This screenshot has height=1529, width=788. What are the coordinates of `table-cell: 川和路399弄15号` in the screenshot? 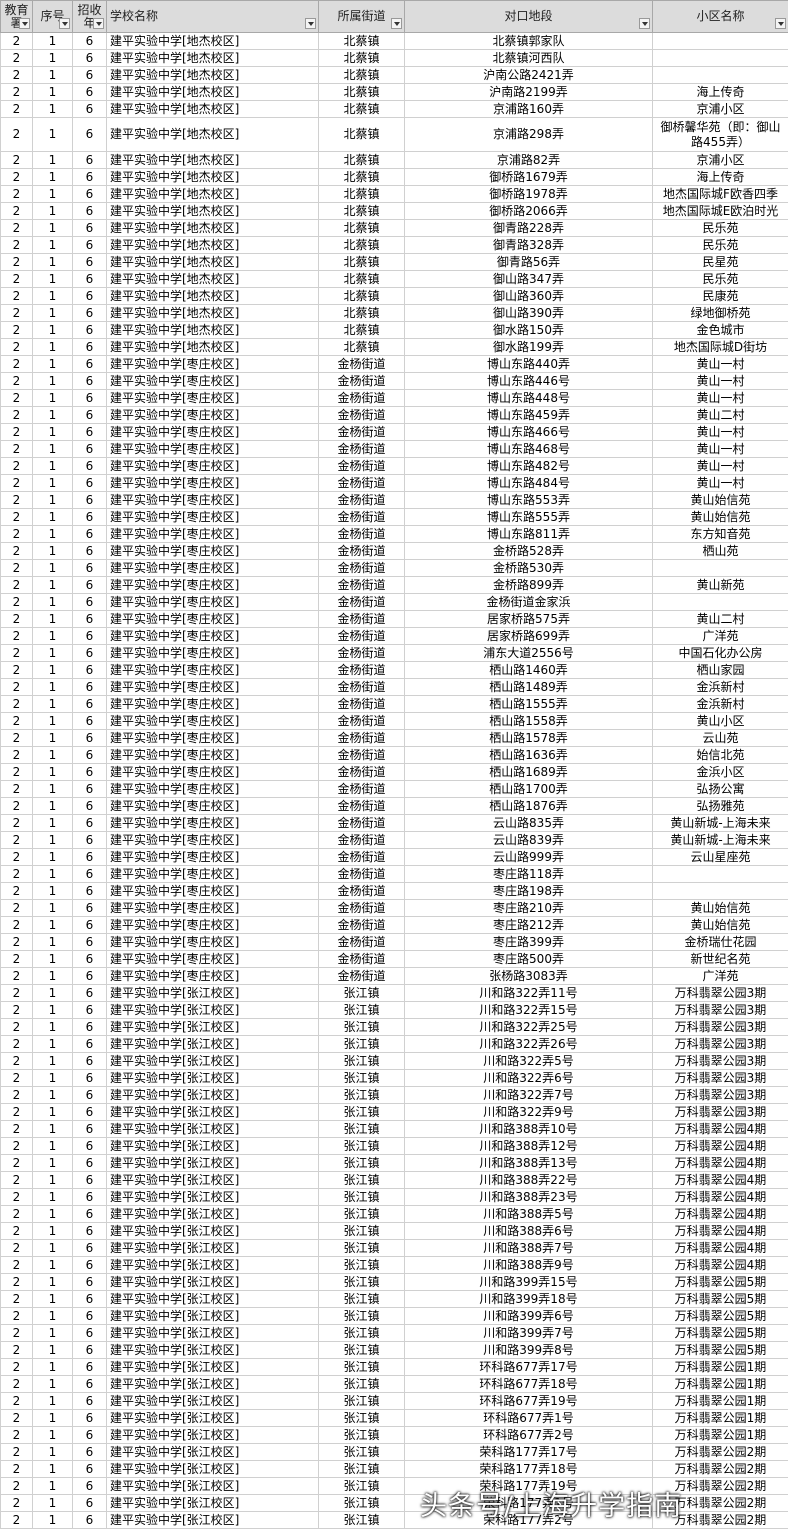 It's located at (529, 1282).